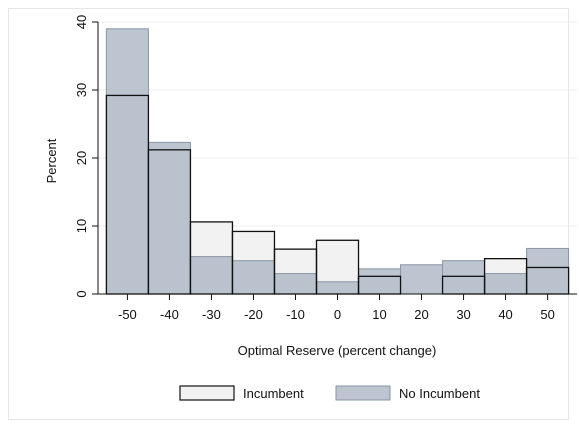 This screenshot has width=579, height=429. What do you see at coordinates (363, 393) in the screenshot?
I see `legend-swatch-no-incumbent` at bounding box center [363, 393].